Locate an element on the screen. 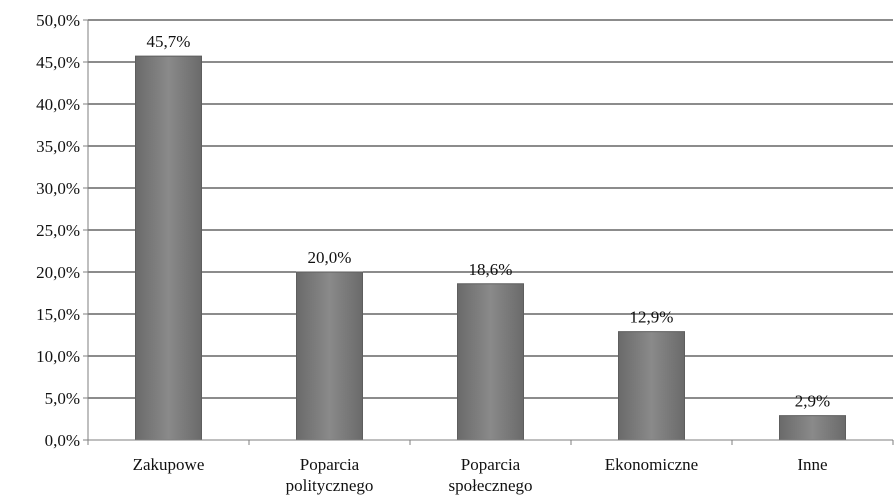 The height and width of the screenshot is (502, 895). category-label: Poparcia społecznego is located at coordinates (490, 475).